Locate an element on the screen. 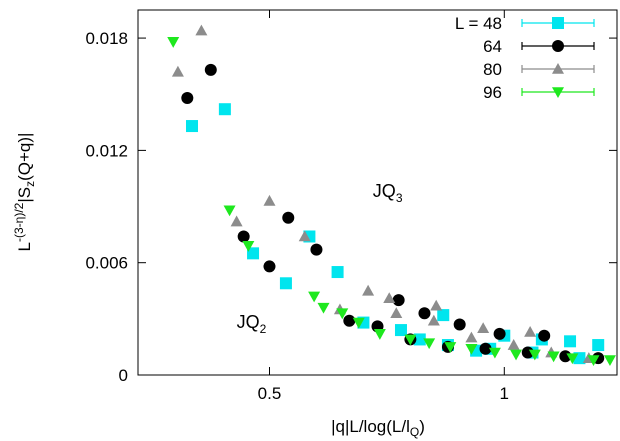  y-tick-label: 0 is located at coordinates (123, 375).